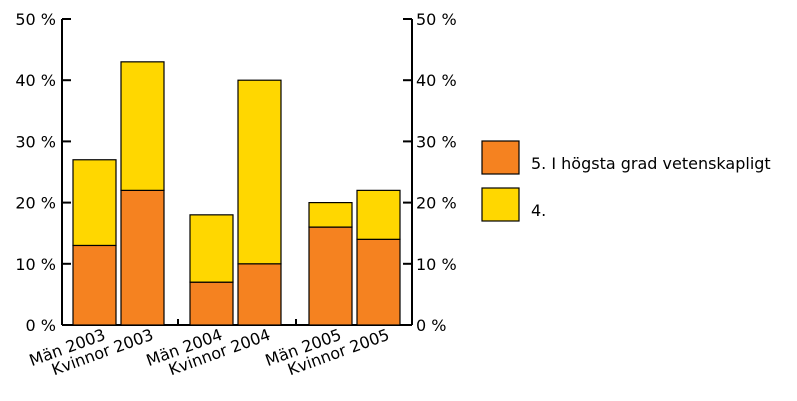 The height and width of the screenshot is (401, 797). What do you see at coordinates (431, 325) in the screenshot?
I see `right-tick-label: 0 %` at bounding box center [431, 325].